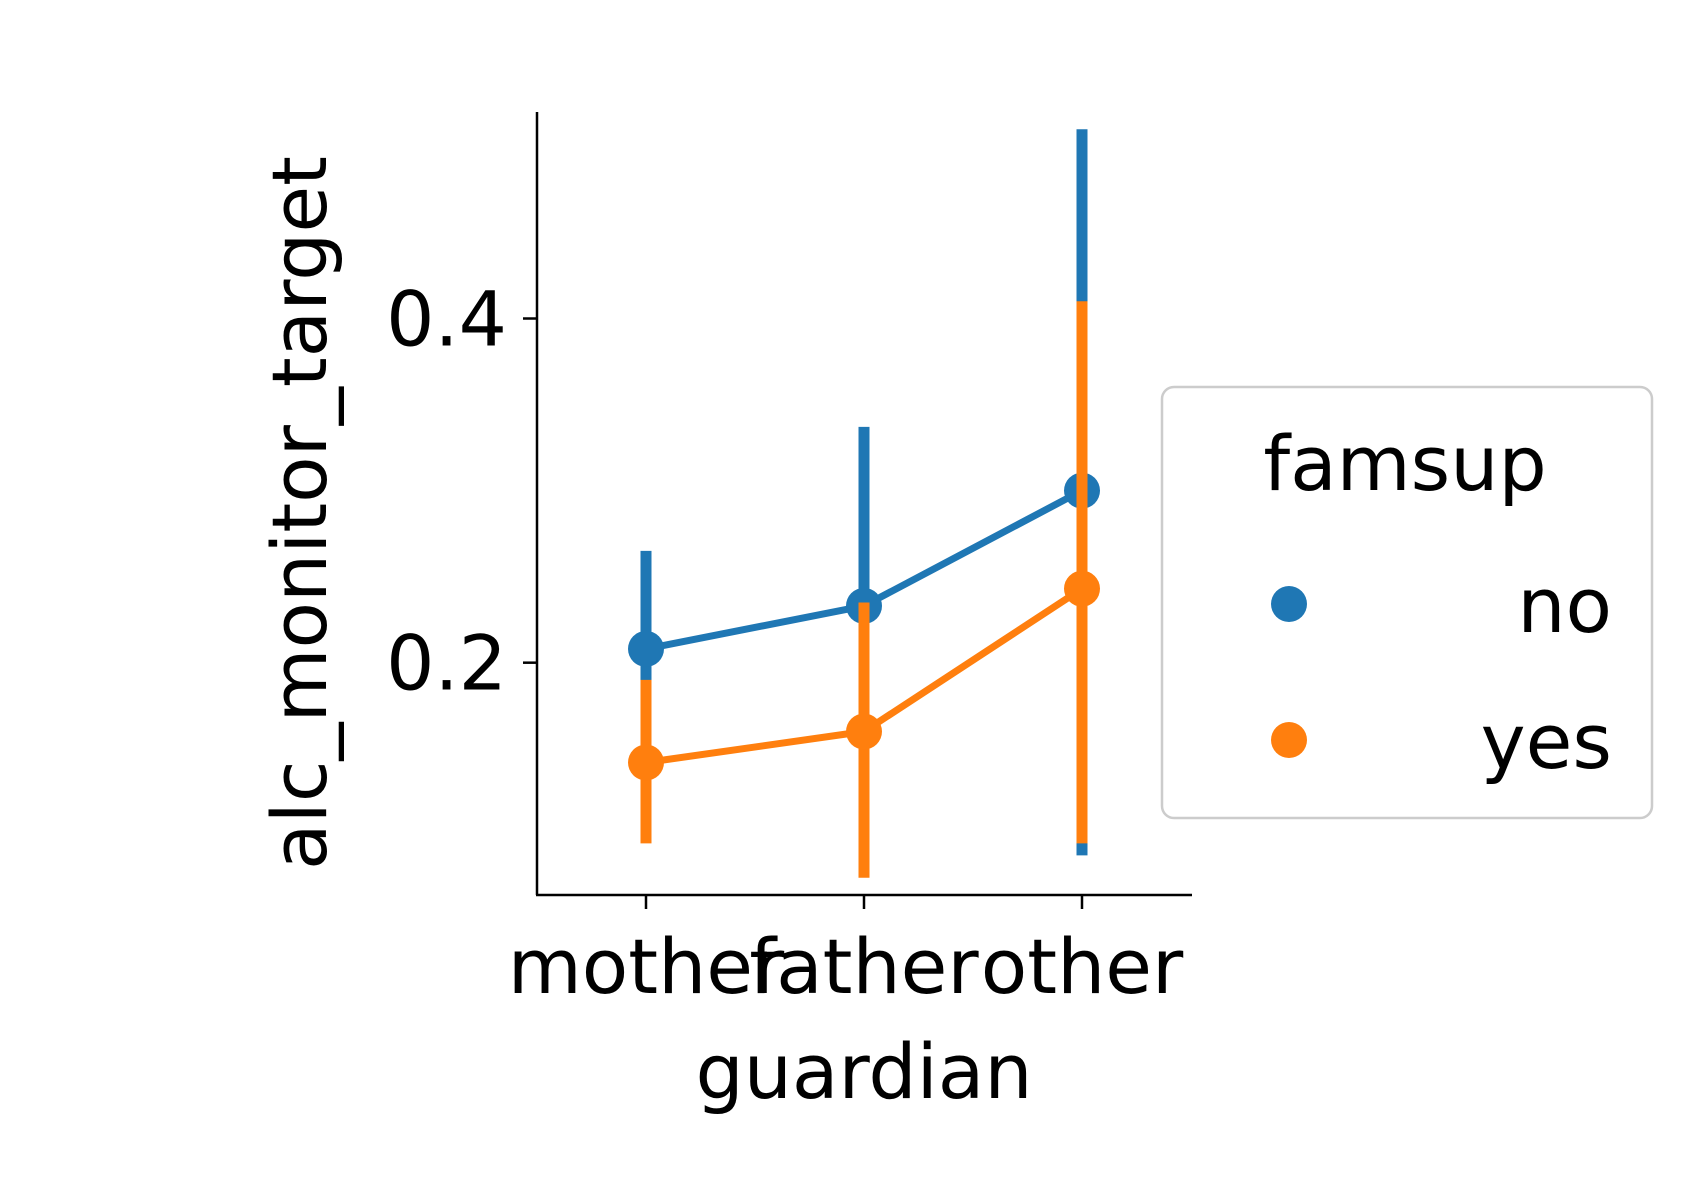  Describe the element at coordinates (1546, 741) in the screenshot. I see `legend-label: yes` at that location.